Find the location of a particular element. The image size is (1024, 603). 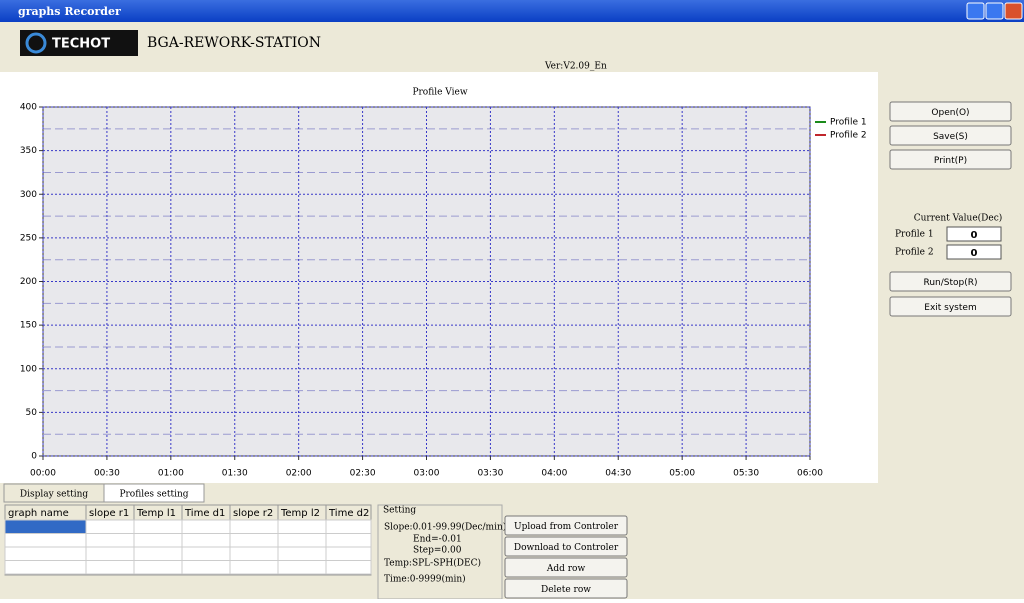

y-tick-label: 0 is located at coordinates (34, 457).